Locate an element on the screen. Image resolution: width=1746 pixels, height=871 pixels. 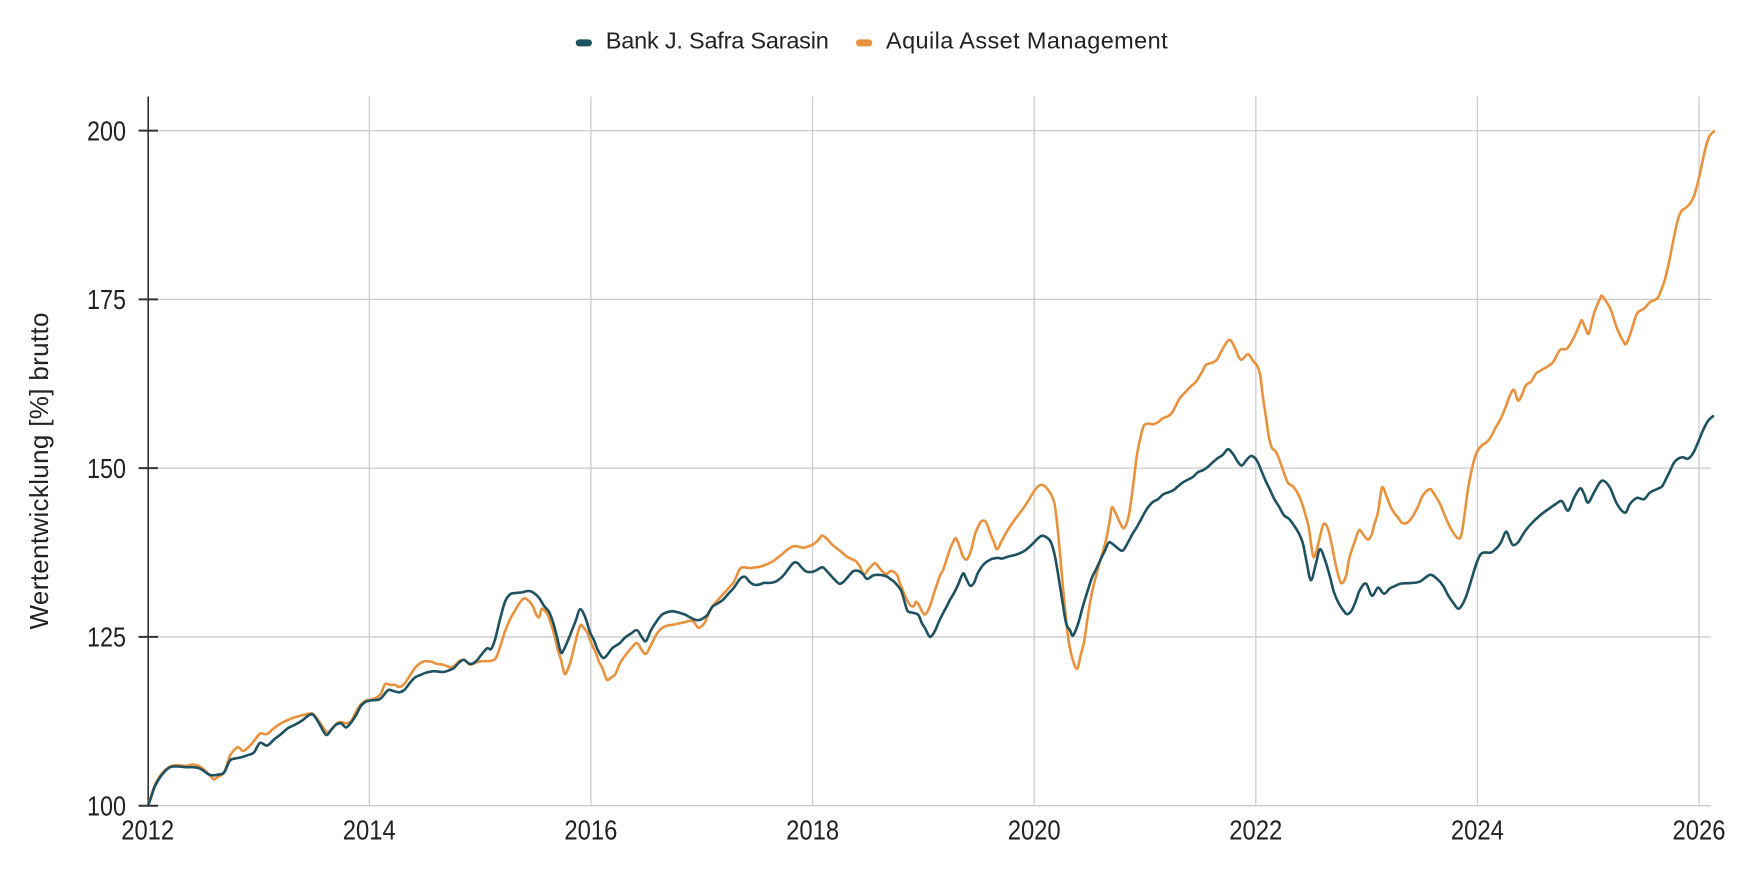
svg-text: 150 is located at coordinates (106, 468).